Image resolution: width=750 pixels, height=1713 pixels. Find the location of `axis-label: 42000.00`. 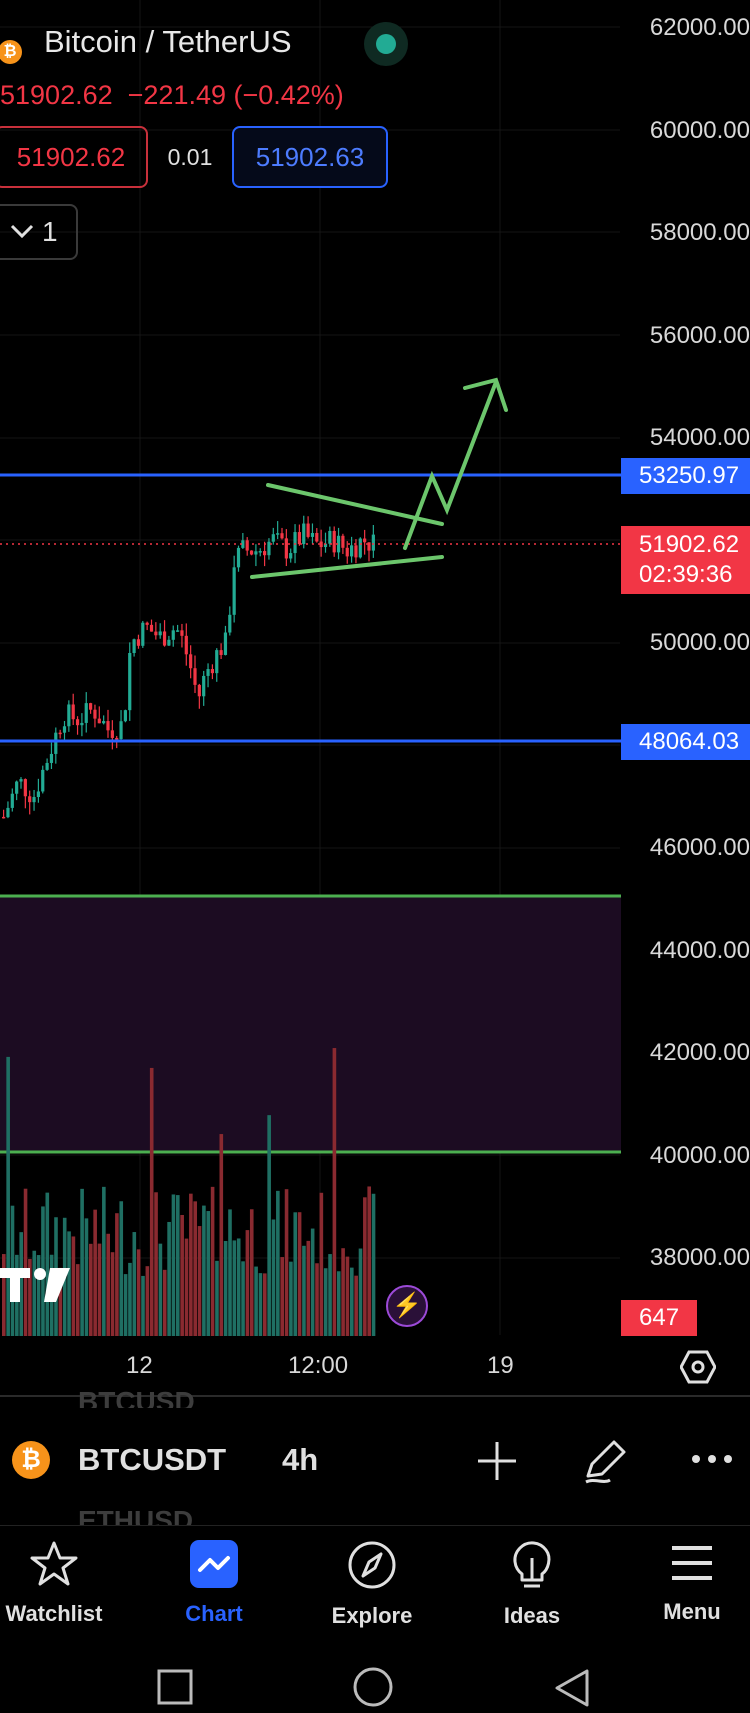

axis-label: 42000.00 is located at coordinates (699, 1052).